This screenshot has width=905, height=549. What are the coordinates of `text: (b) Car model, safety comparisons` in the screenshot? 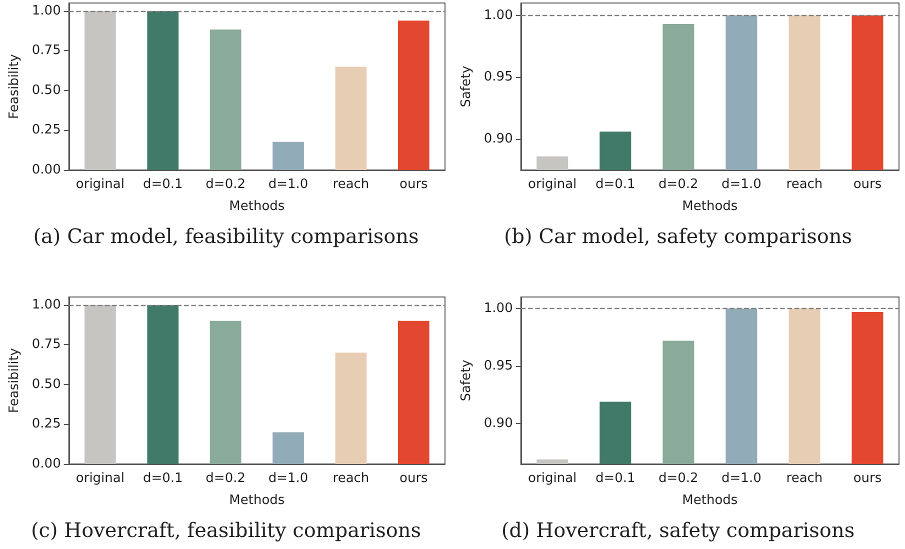 It's located at (678, 236).